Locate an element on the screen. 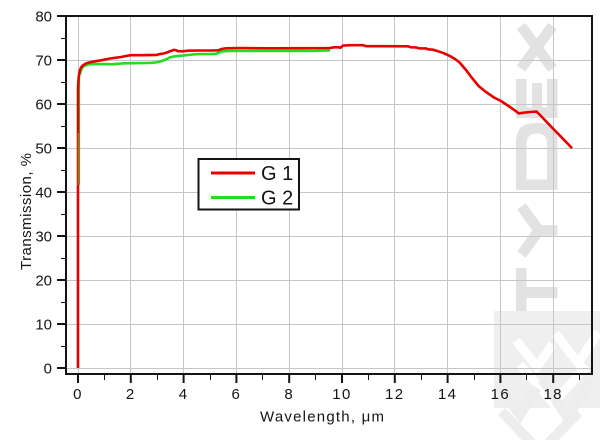 The image size is (600, 440). svg-text: 16 is located at coordinates (501, 394).